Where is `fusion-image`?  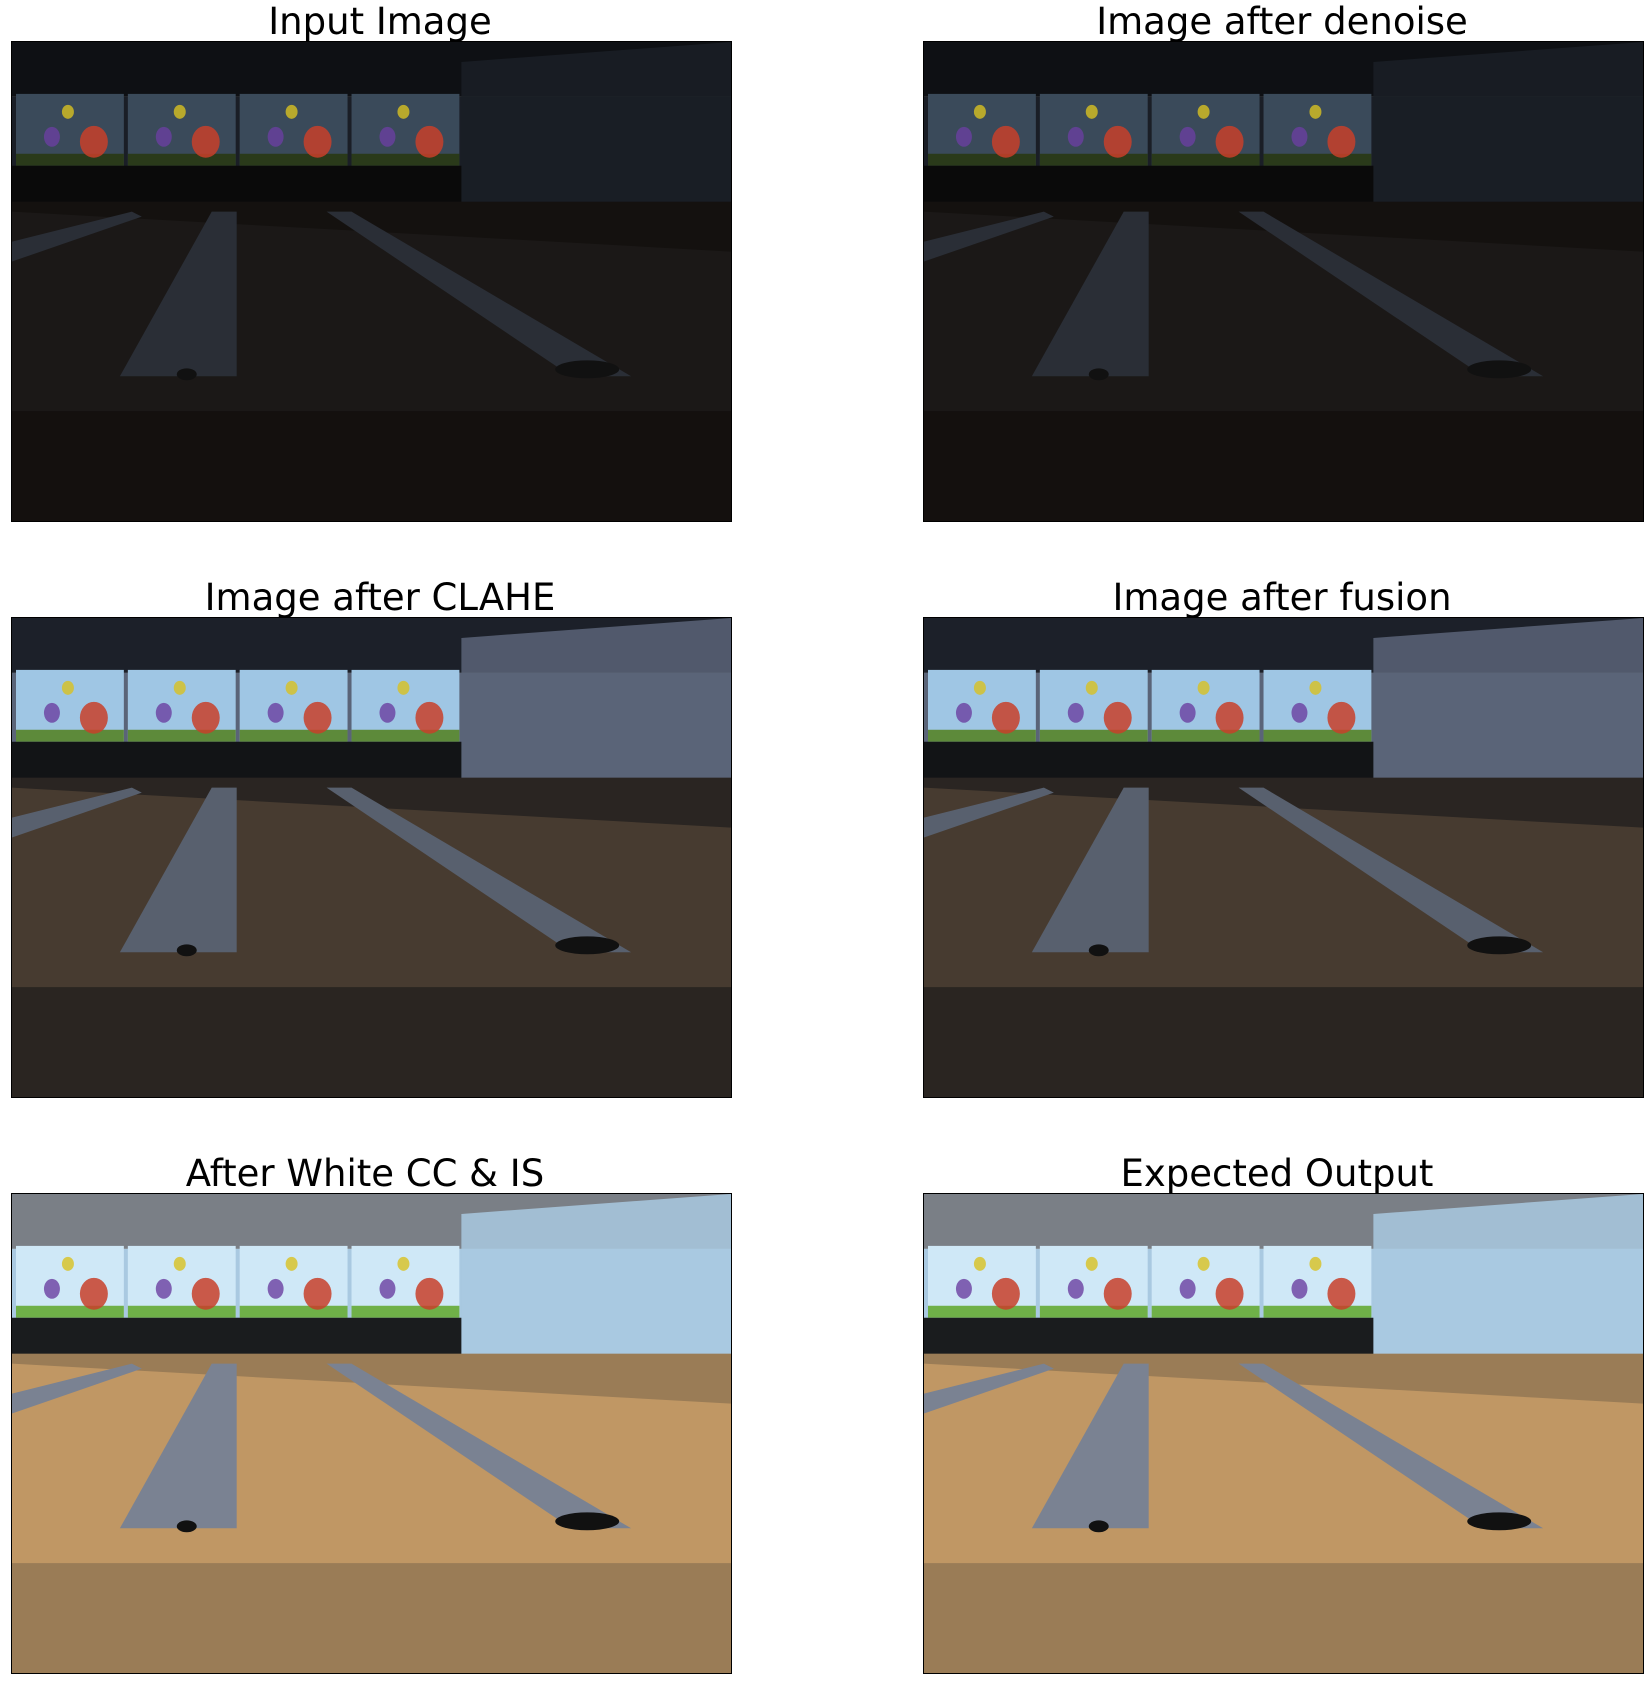 fusion-image is located at coordinates (1283, 857).